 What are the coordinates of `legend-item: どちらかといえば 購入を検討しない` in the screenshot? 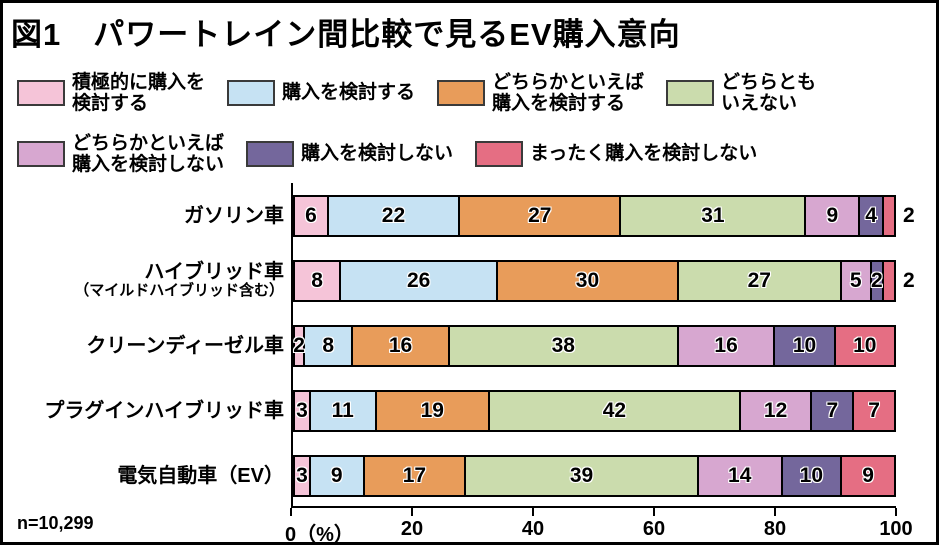 It's located at (120, 154).